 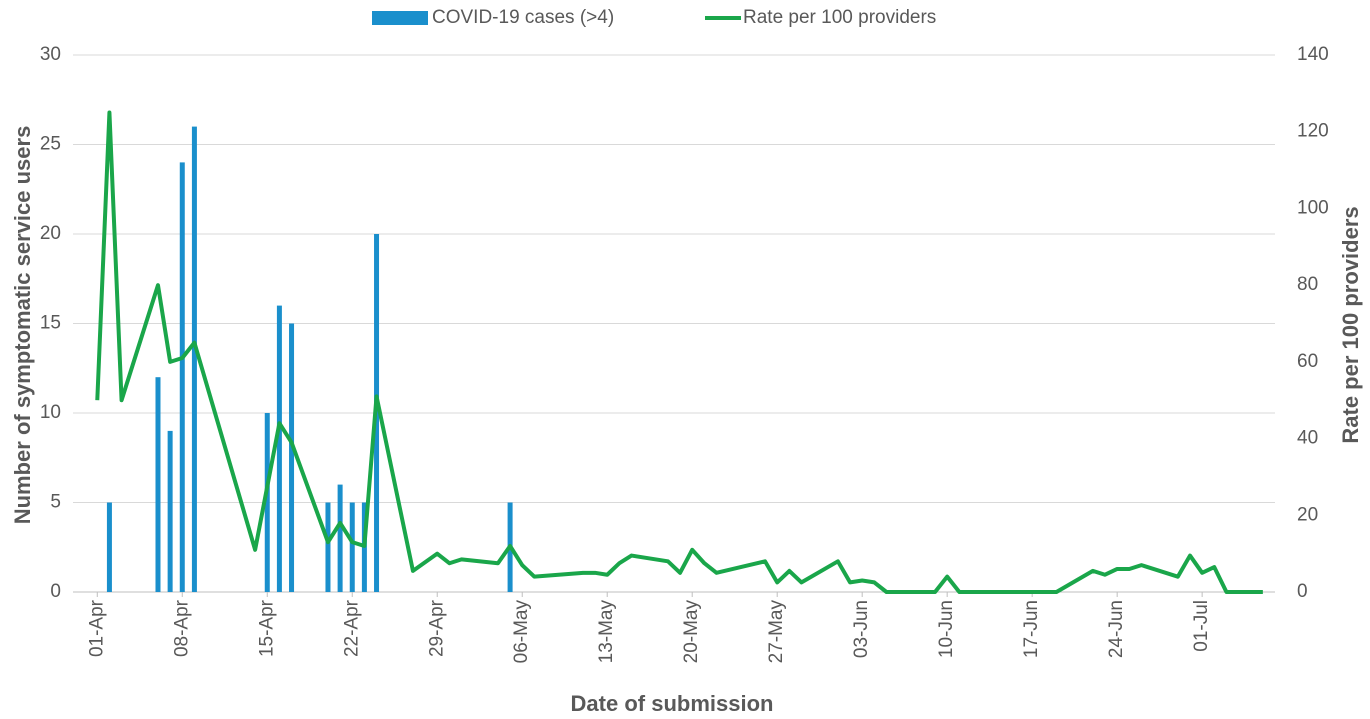 I want to click on x-tick-label: 06-May, so click(x=521, y=632).